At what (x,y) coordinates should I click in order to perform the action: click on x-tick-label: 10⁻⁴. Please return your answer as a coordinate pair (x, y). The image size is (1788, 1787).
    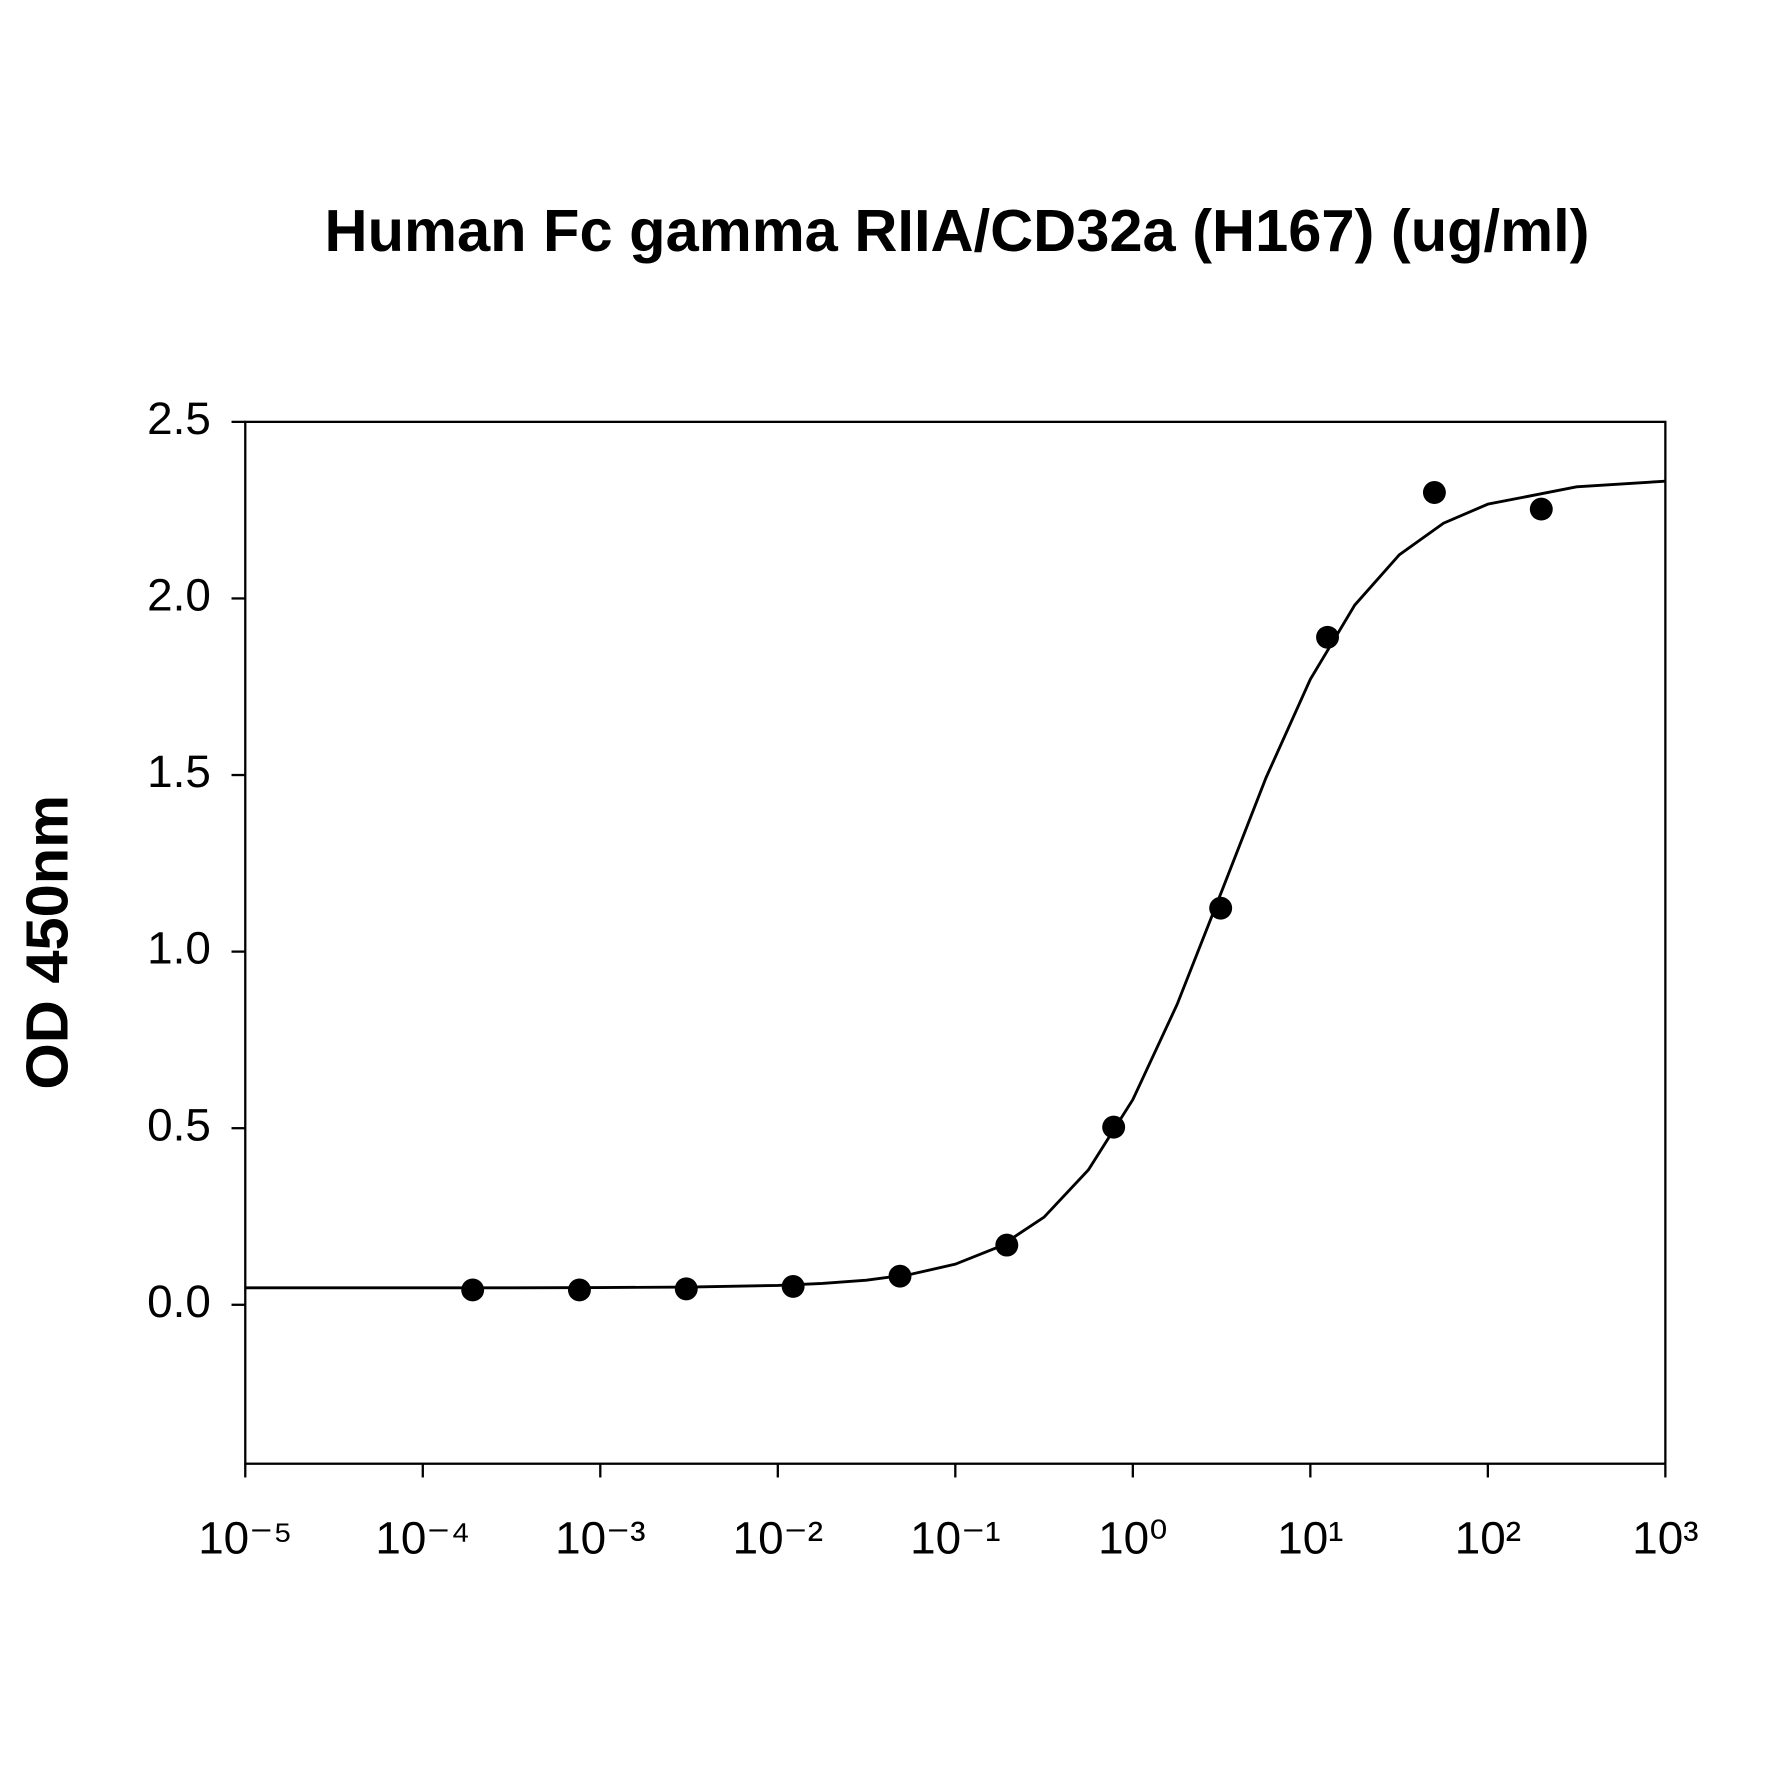
    Looking at the image, I should click on (422, 1538).